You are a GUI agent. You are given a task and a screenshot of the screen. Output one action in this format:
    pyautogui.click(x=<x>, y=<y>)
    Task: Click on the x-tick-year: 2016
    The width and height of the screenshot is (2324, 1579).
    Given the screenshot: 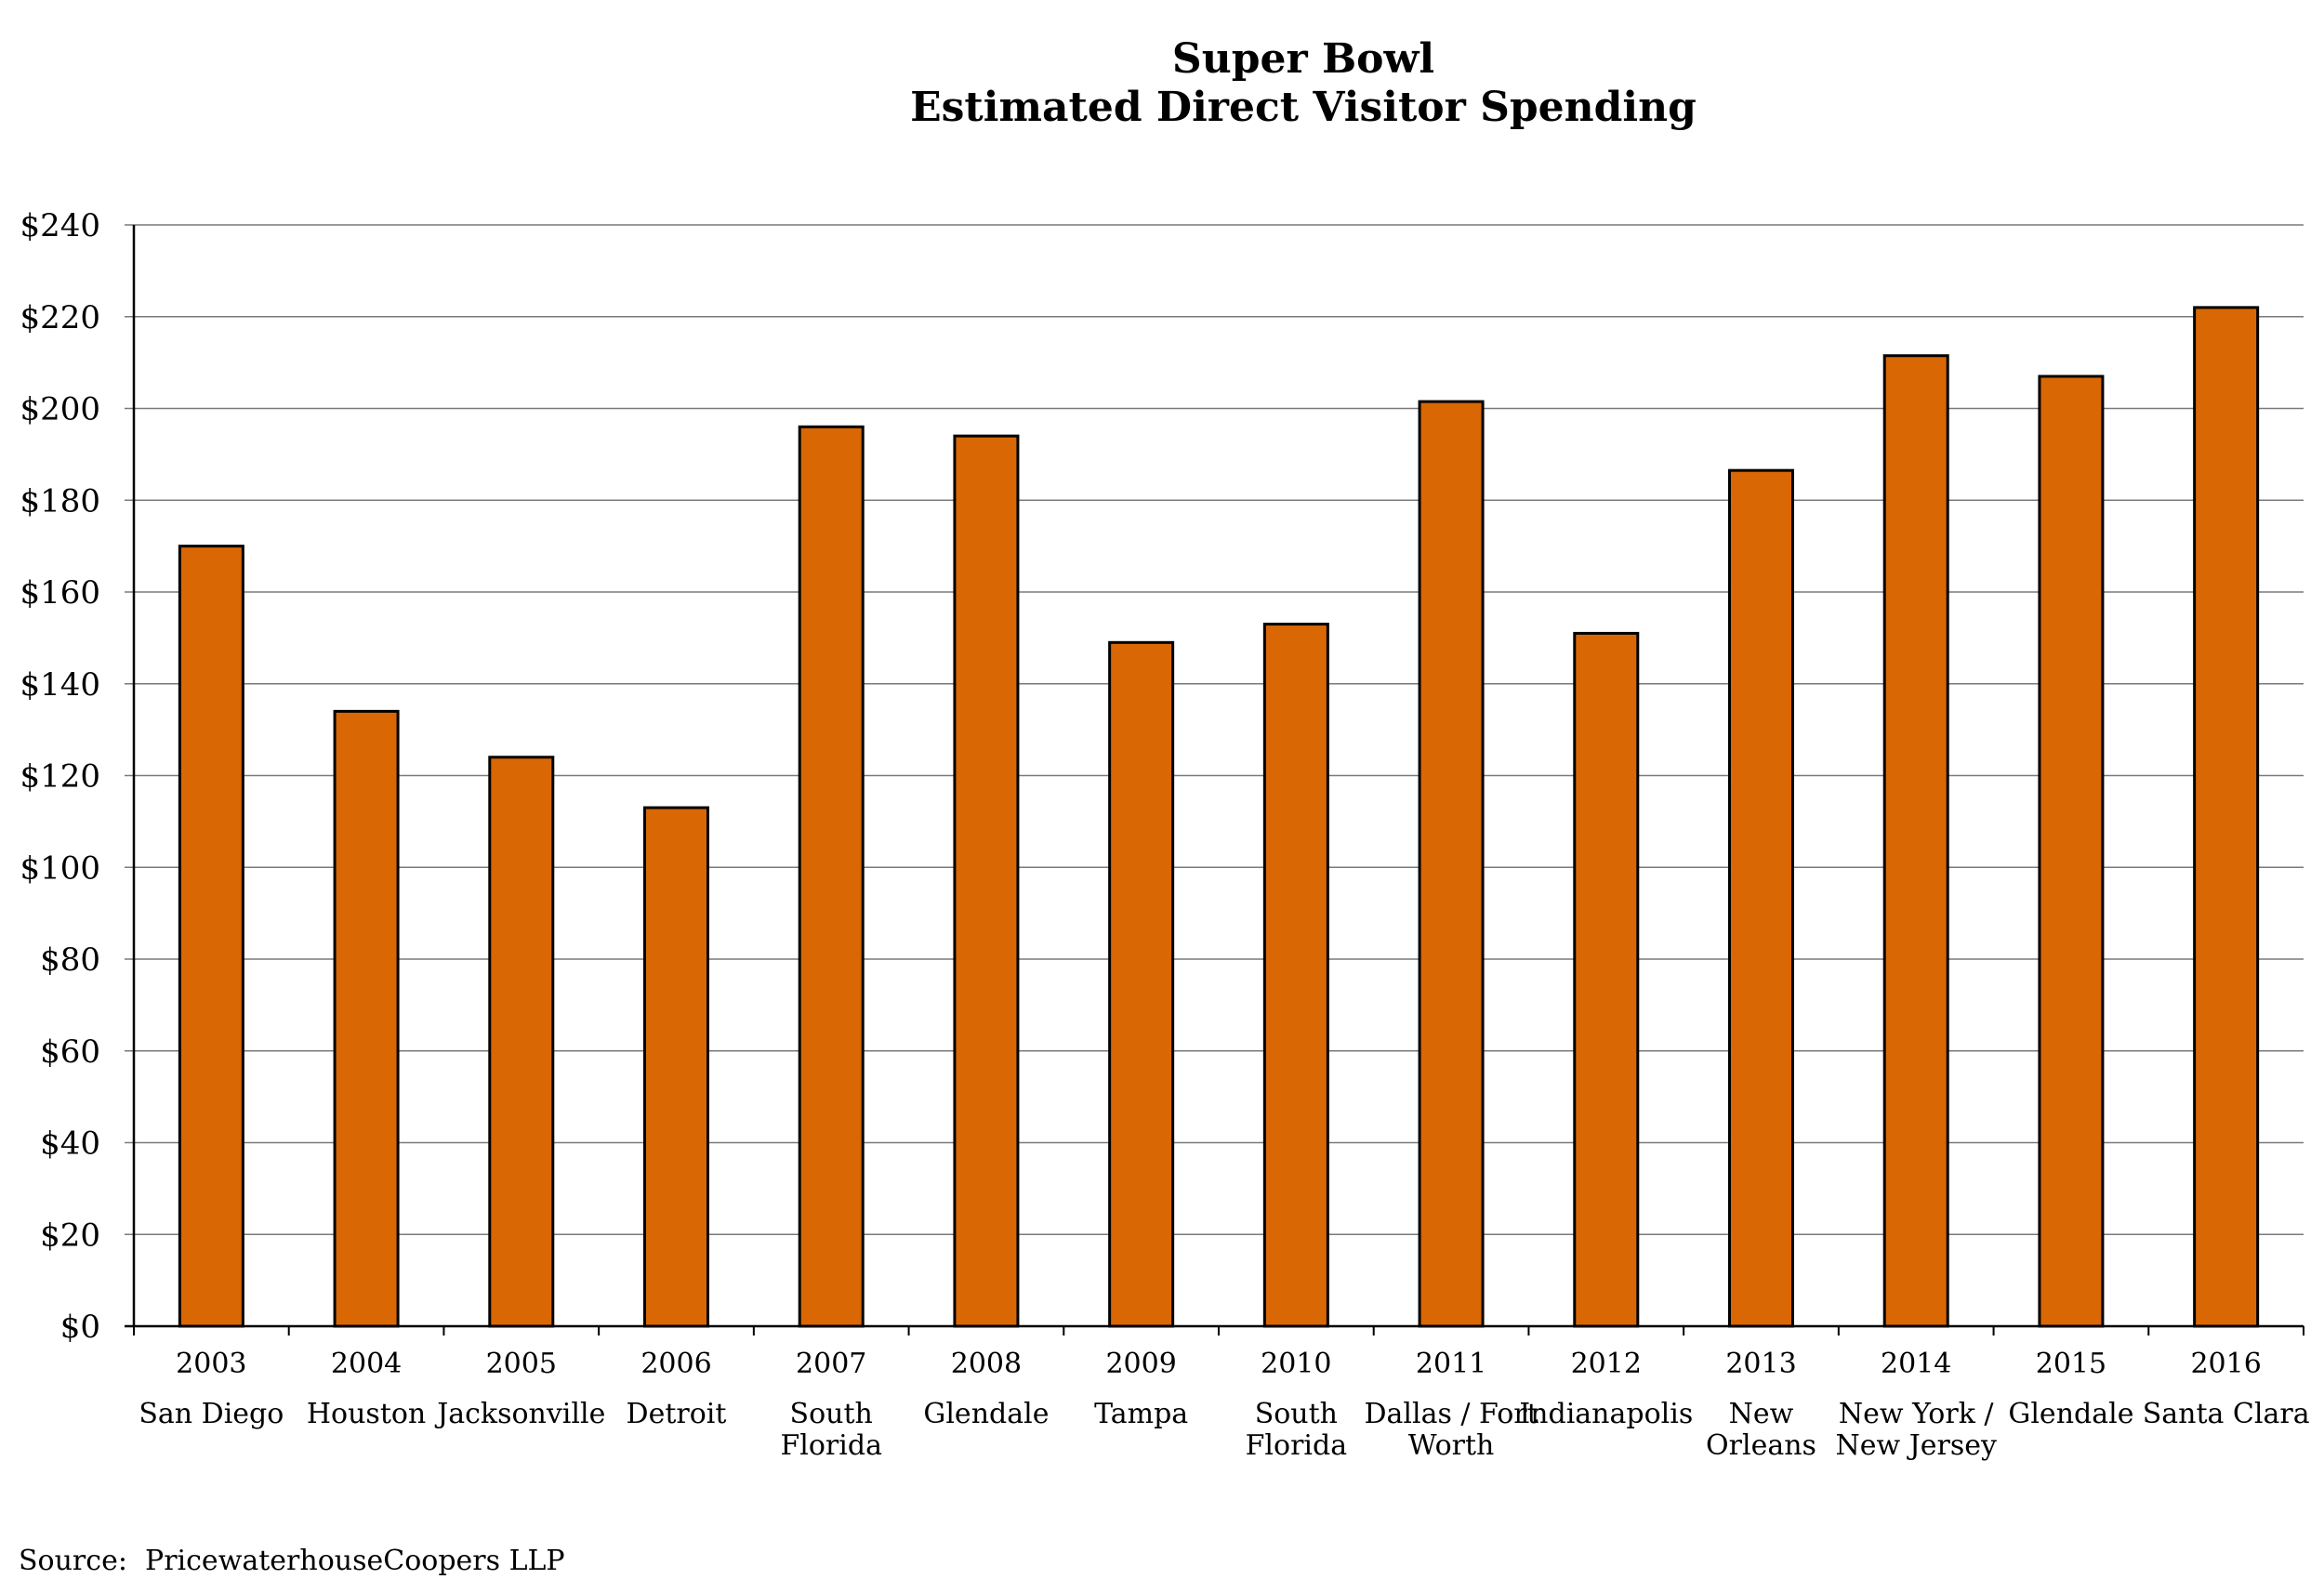 What is the action you would take?
    pyautogui.click(x=2225, y=1364)
    